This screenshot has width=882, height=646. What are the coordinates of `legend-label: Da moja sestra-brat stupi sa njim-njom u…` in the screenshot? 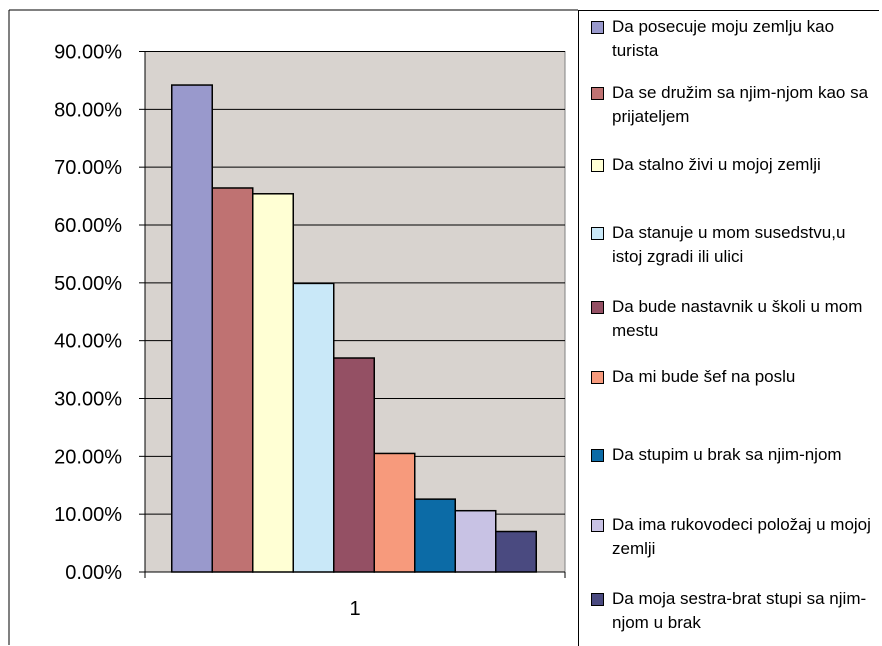 It's located at (739, 610).